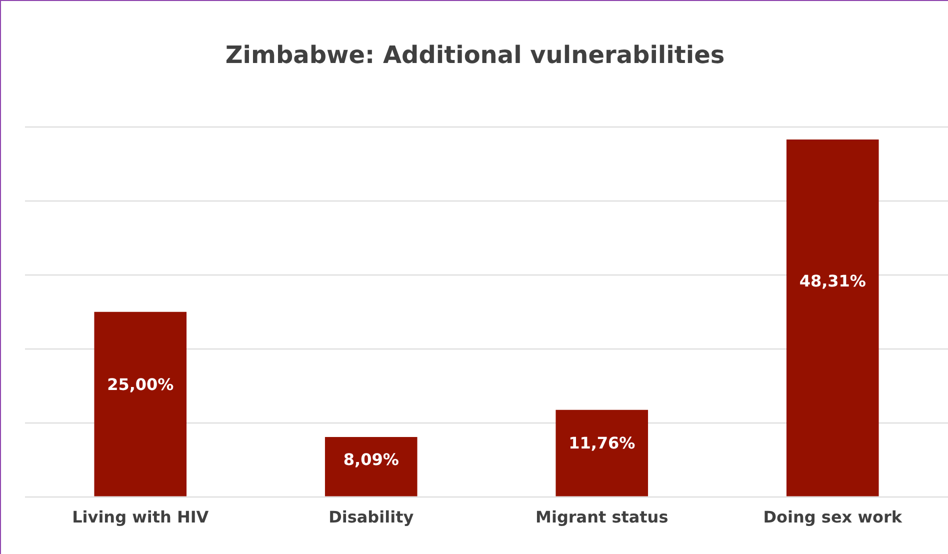 The image size is (948, 554). What do you see at coordinates (140, 384) in the screenshot?
I see `data-label: 25,00%` at bounding box center [140, 384].